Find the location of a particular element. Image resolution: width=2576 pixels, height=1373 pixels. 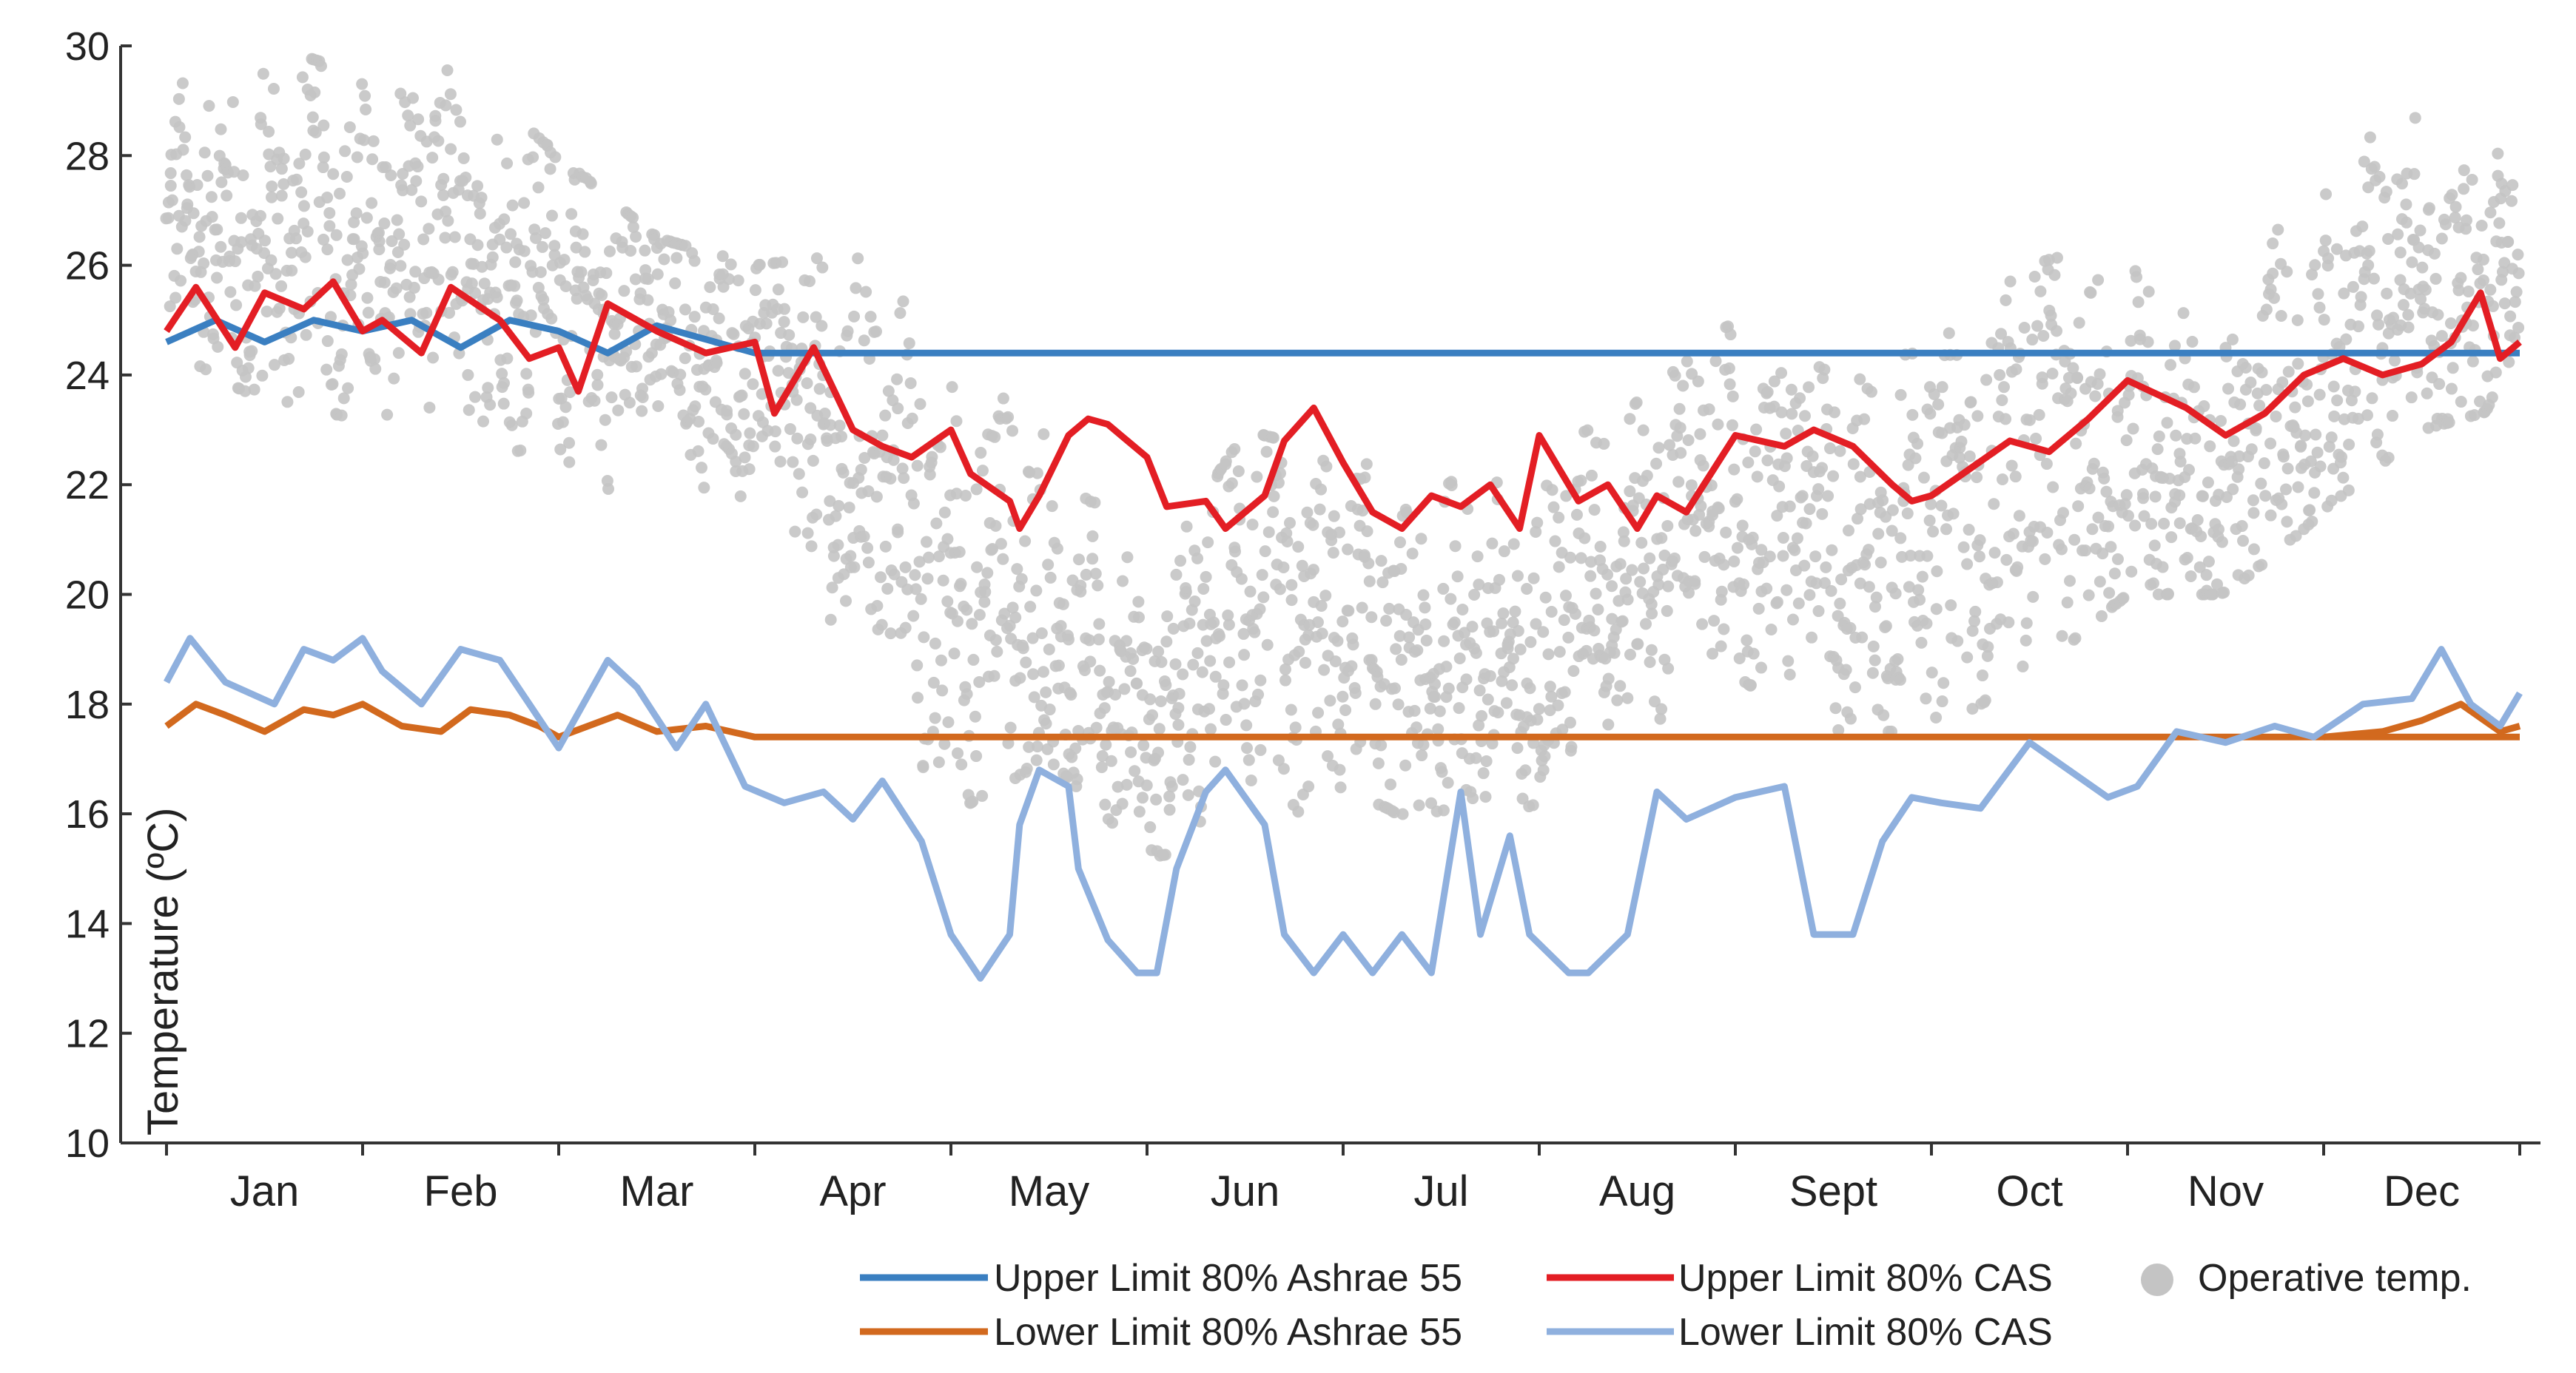

legend-label-lower-cas: Lower Limit 80% CAS is located at coordinates (1865, 1332).